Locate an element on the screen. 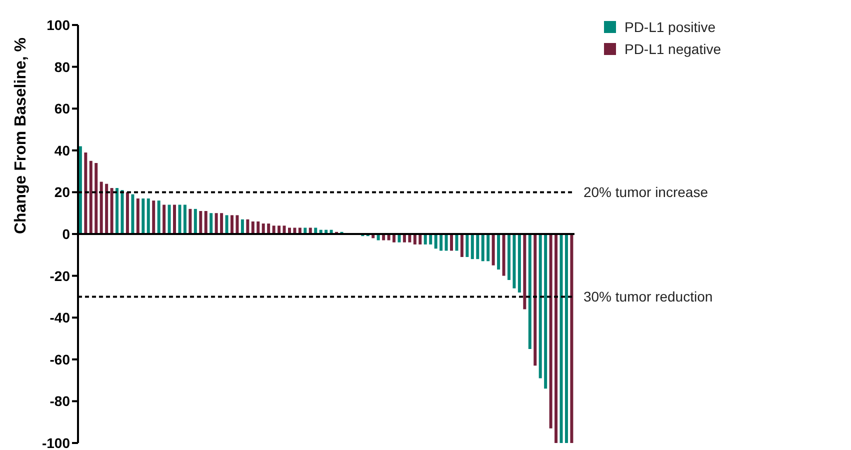 This screenshot has width=851, height=450. y-tick-label: -100 is located at coordinates (56, 442).